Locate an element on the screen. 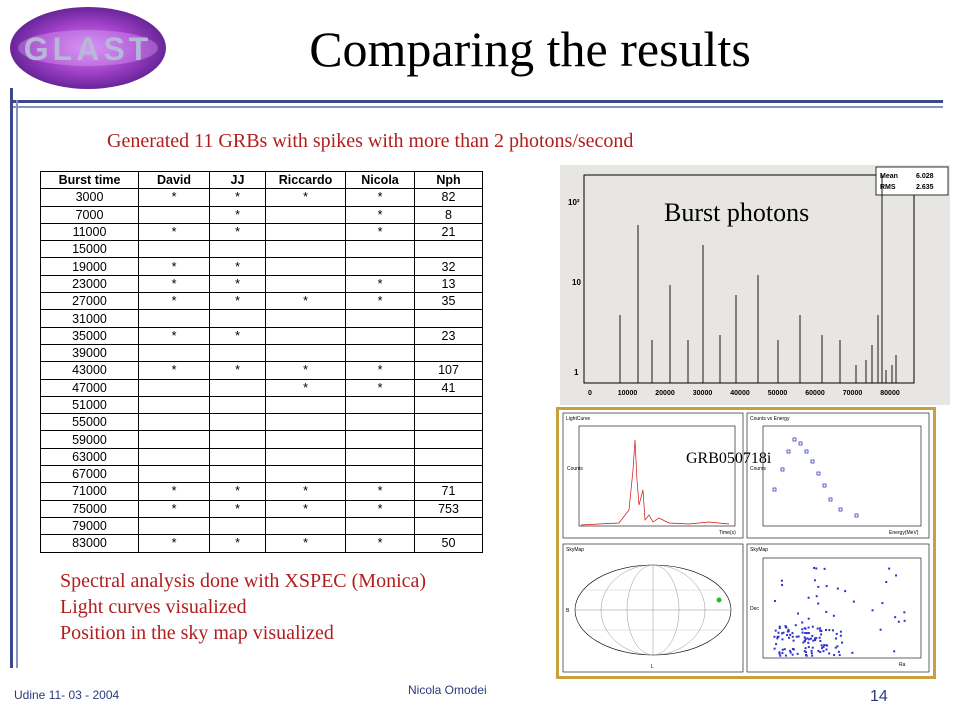 Image resolution: width=960 pixels, height=720 pixels. table-cell: 43000 is located at coordinates (89, 370).